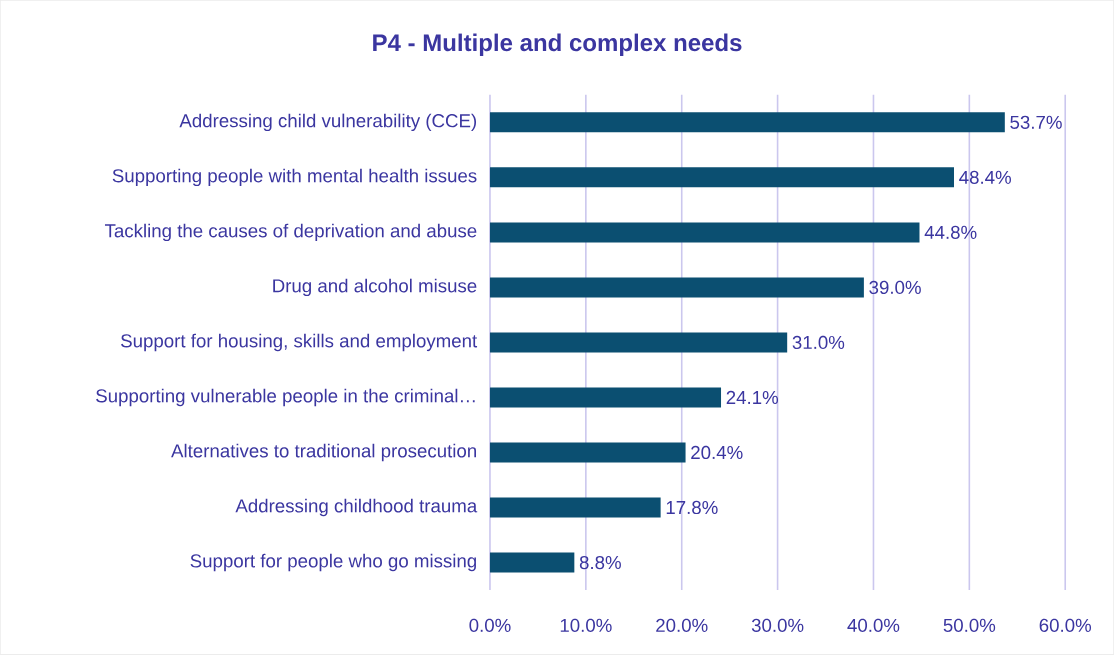 The image size is (1114, 655). I want to click on y-tick-label: Tackling the causes of deprivation and abuse, so click(290, 232).